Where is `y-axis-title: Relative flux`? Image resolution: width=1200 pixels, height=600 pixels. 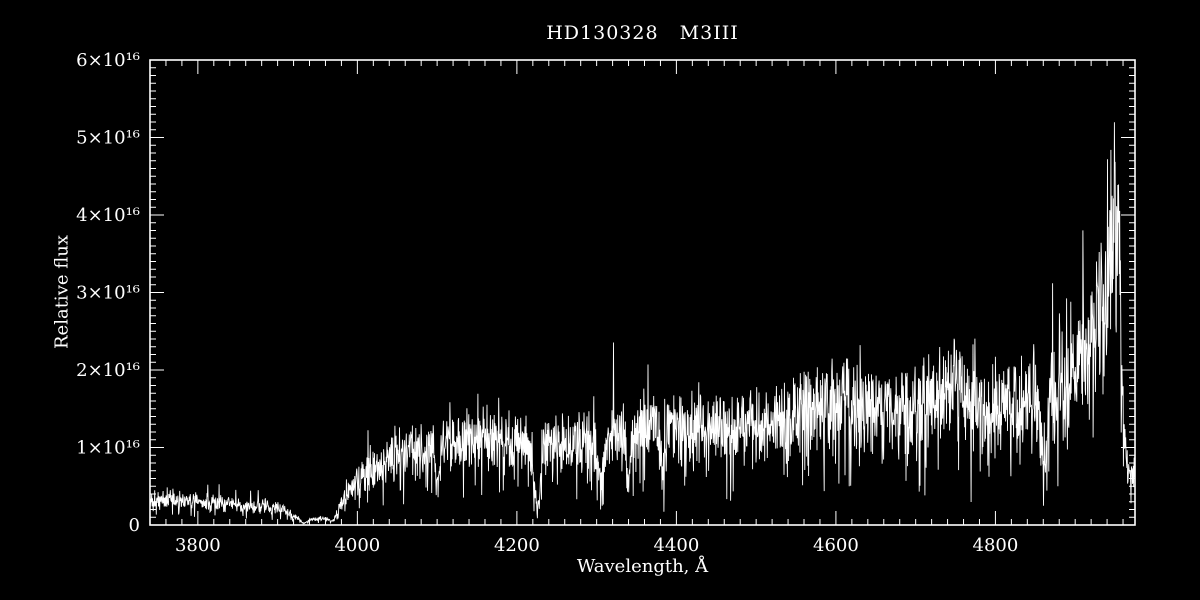 y-axis-title: Relative flux is located at coordinates (62, 292).